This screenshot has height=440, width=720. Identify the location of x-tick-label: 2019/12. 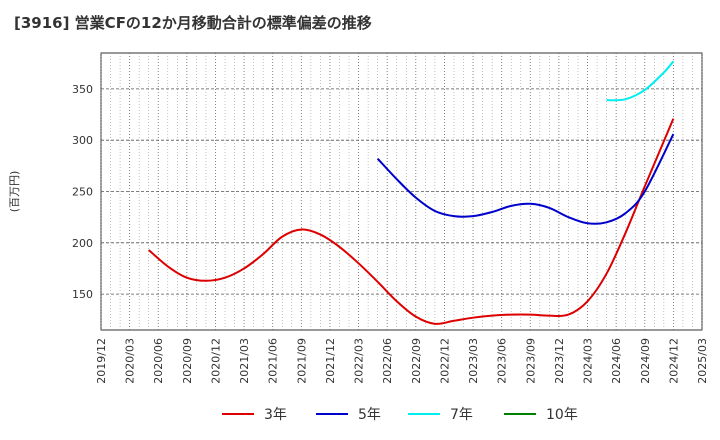
(101, 361).